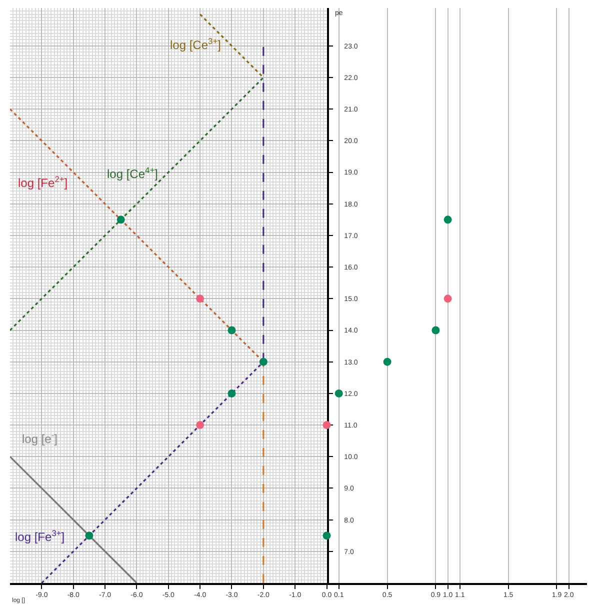 The height and width of the screenshot is (613, 605). I want to click on annotation: log [Fe$^{3+}$], so click(40, 536).